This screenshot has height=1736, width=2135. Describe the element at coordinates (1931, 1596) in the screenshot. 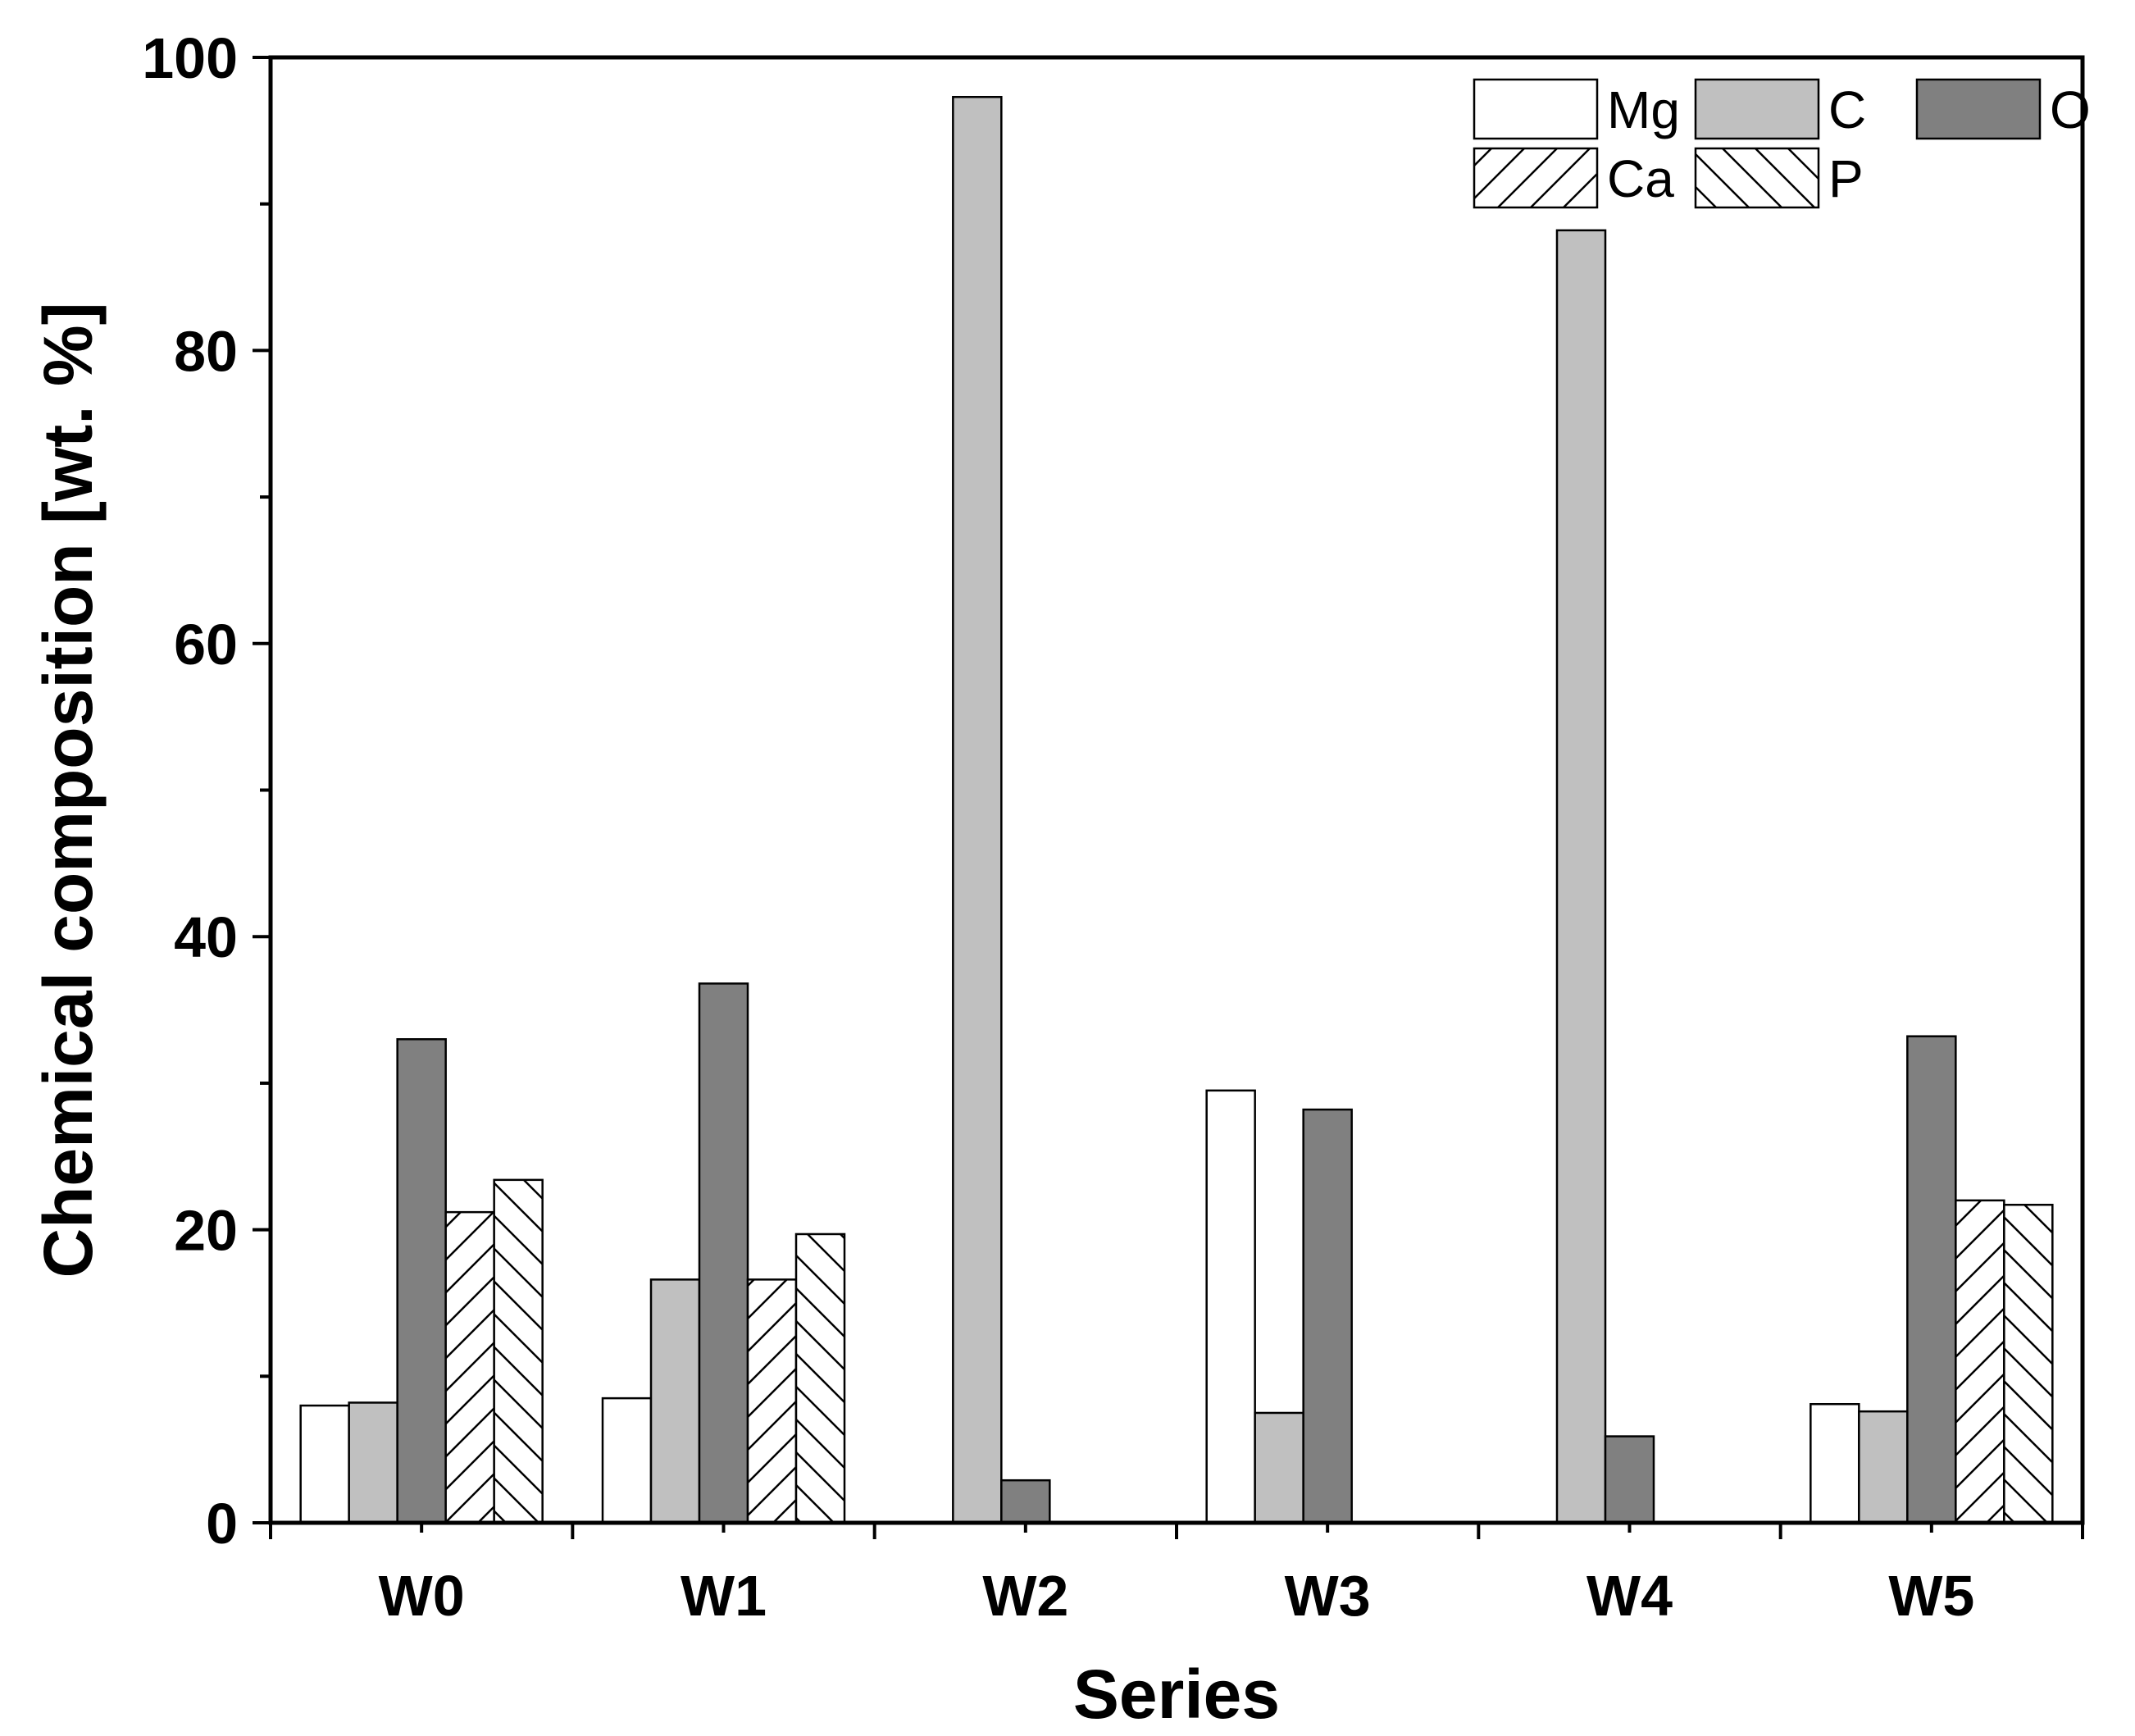

I see `x-tick-label: W5` at that location.